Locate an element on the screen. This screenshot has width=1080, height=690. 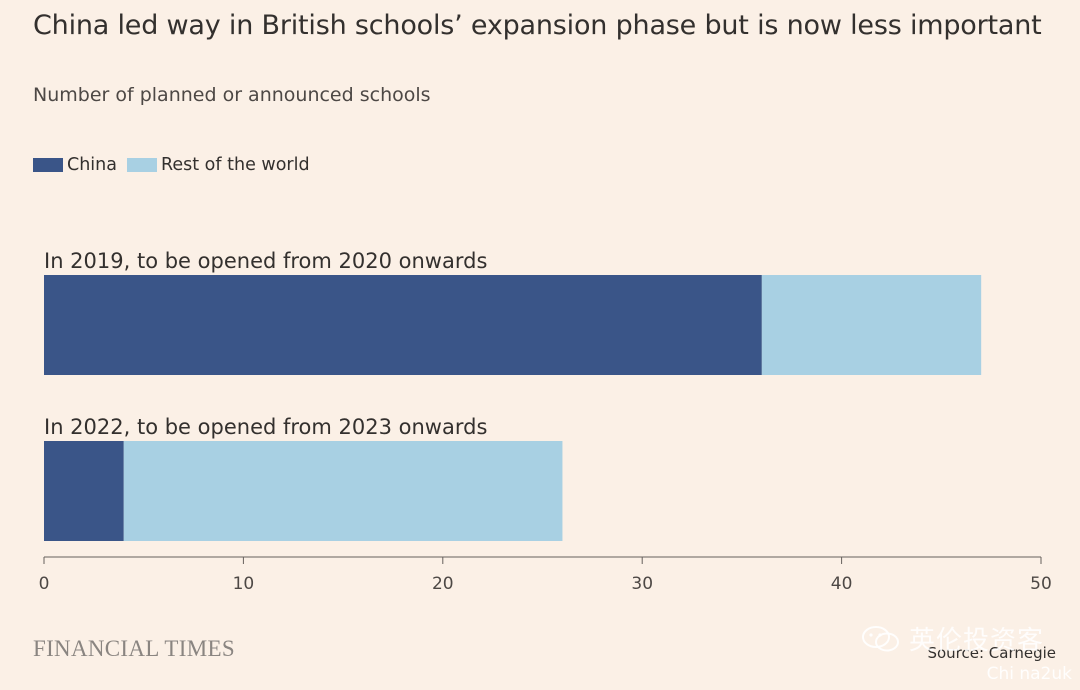
watermark-sub: Chi na2uk is located at coordinates (1029, 674).